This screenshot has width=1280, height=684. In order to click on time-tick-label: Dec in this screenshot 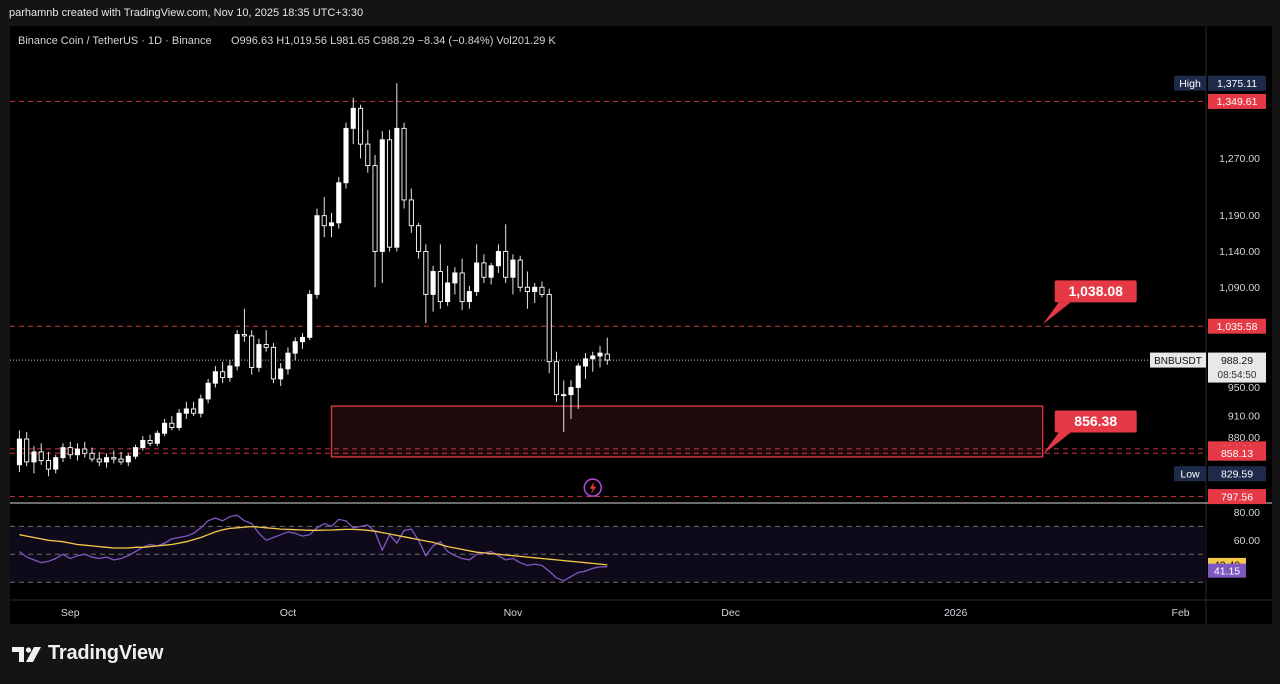, I will do `click(730, 613)`.